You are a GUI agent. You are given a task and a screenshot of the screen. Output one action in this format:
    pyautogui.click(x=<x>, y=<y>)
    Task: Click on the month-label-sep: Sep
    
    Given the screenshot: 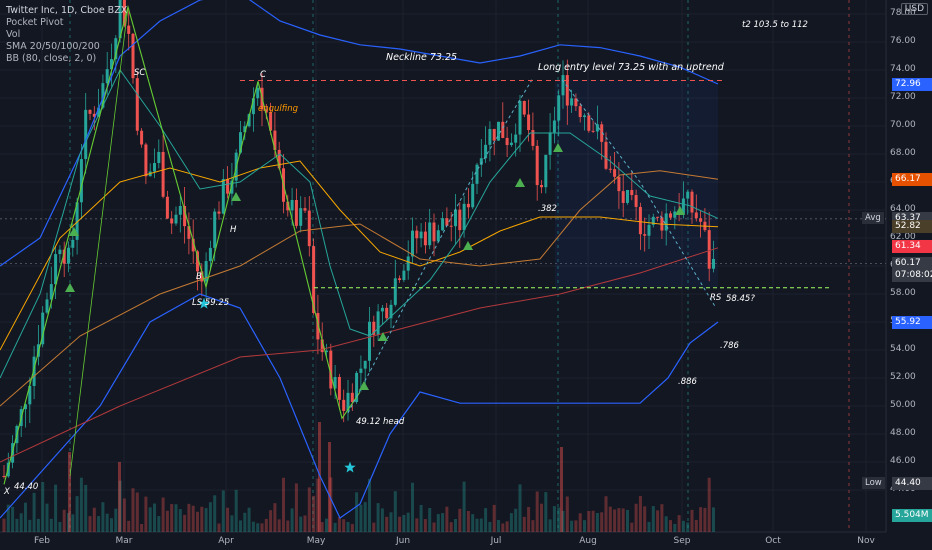 What is the action you would take?
    pyautogui.click(x=682, y=541)
    